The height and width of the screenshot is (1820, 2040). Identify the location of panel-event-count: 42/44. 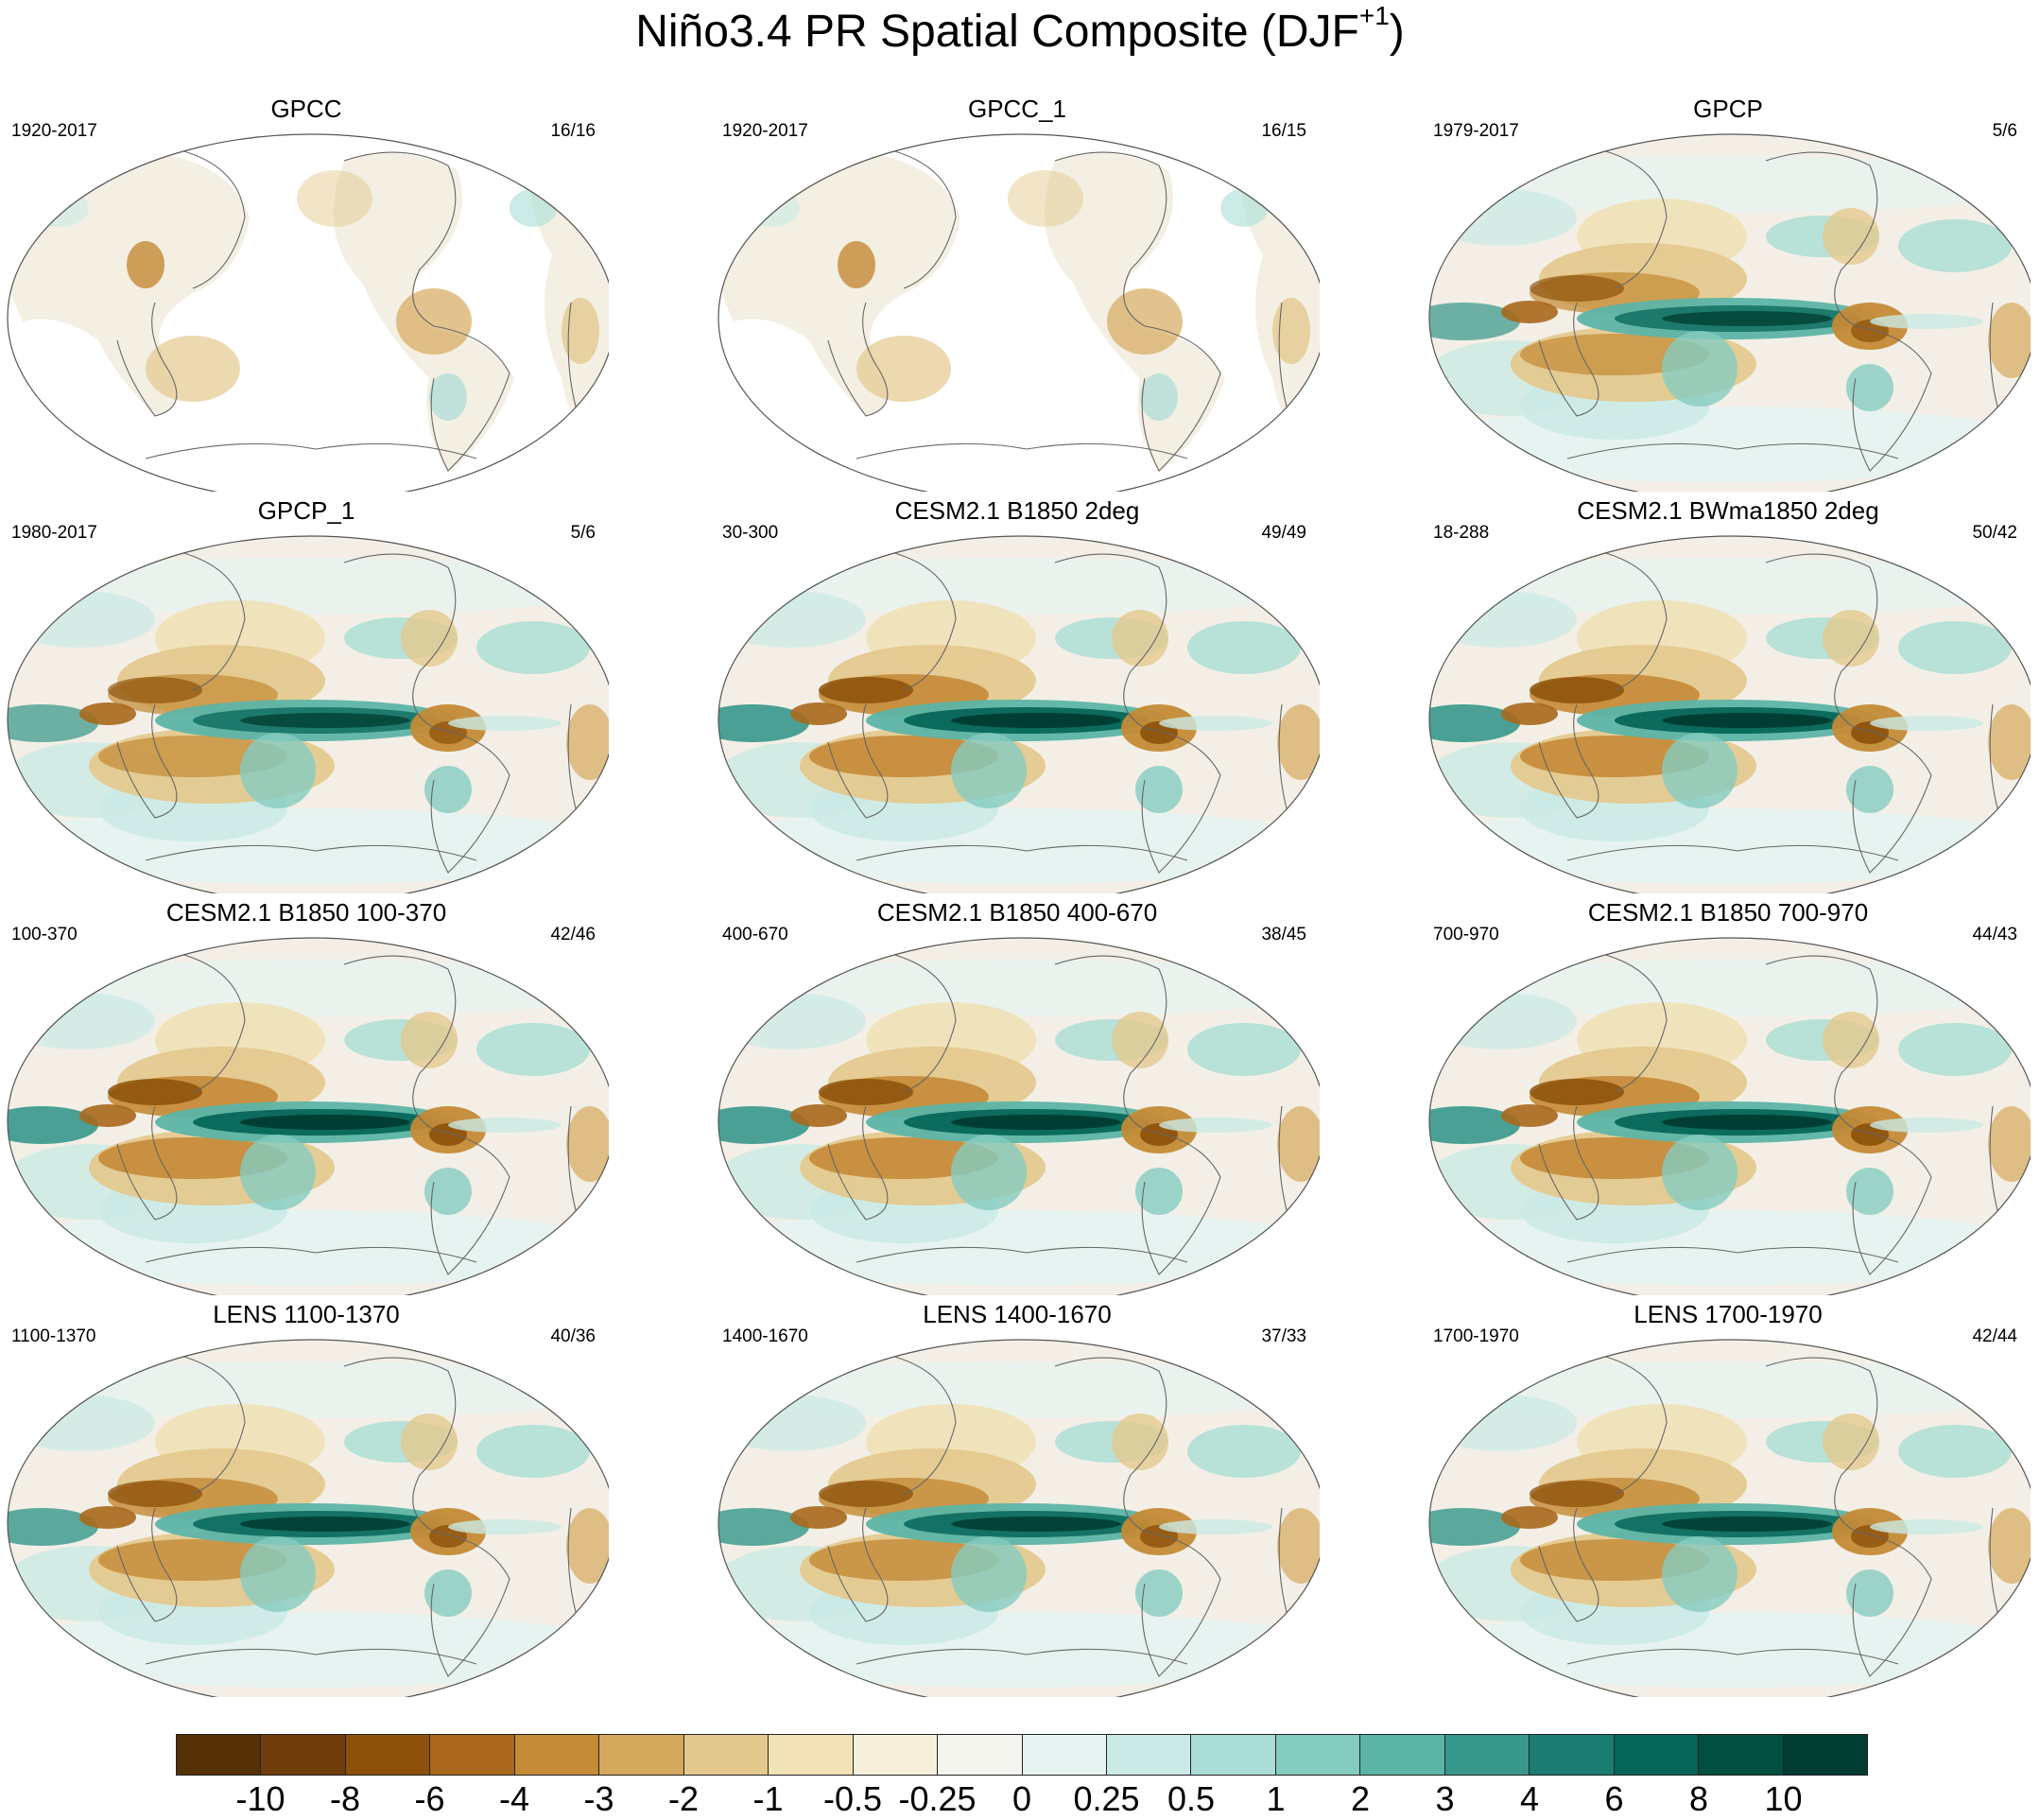
(1995, 1336).